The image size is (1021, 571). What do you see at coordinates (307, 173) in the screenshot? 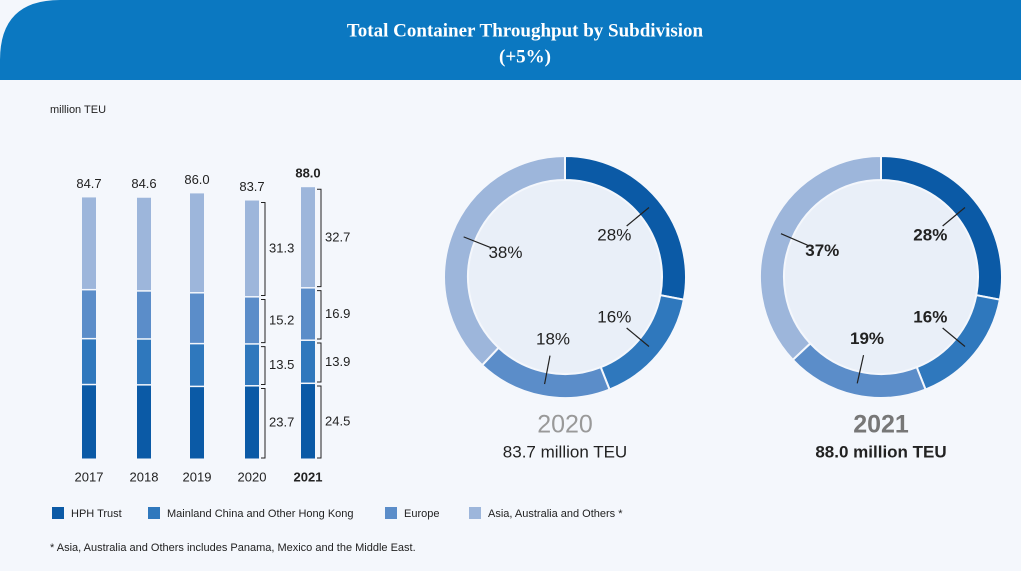
I see `total-label: 88.0` at bounding box center [307, 173].